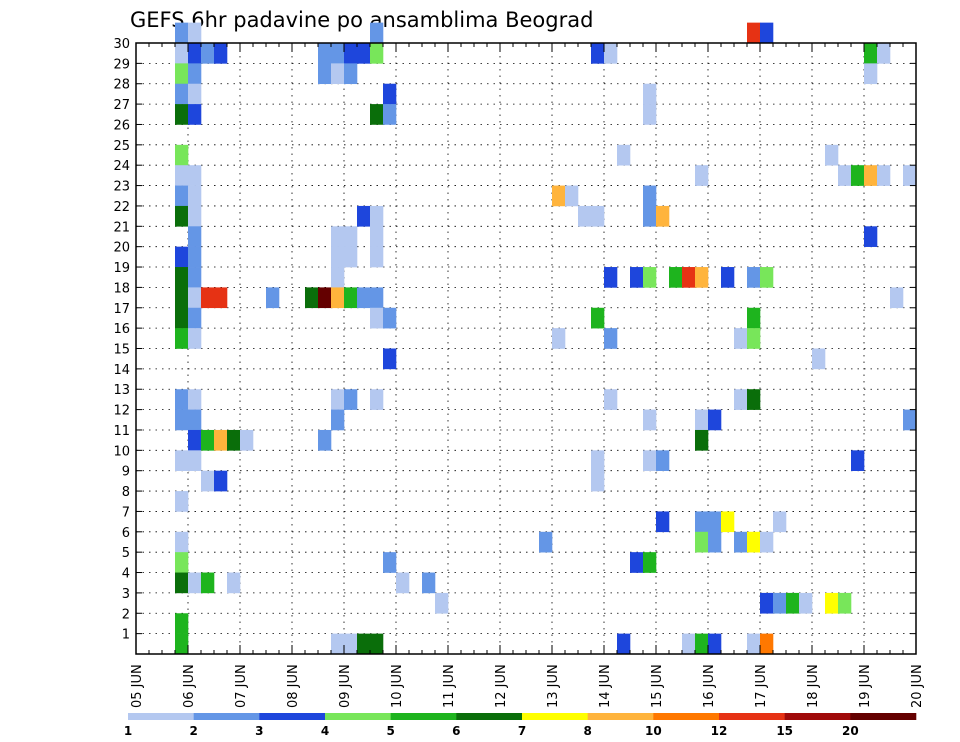  Describe the element at coordinates (121, 125) in the screenshot. I see `y-tick-label: 26` at that location.